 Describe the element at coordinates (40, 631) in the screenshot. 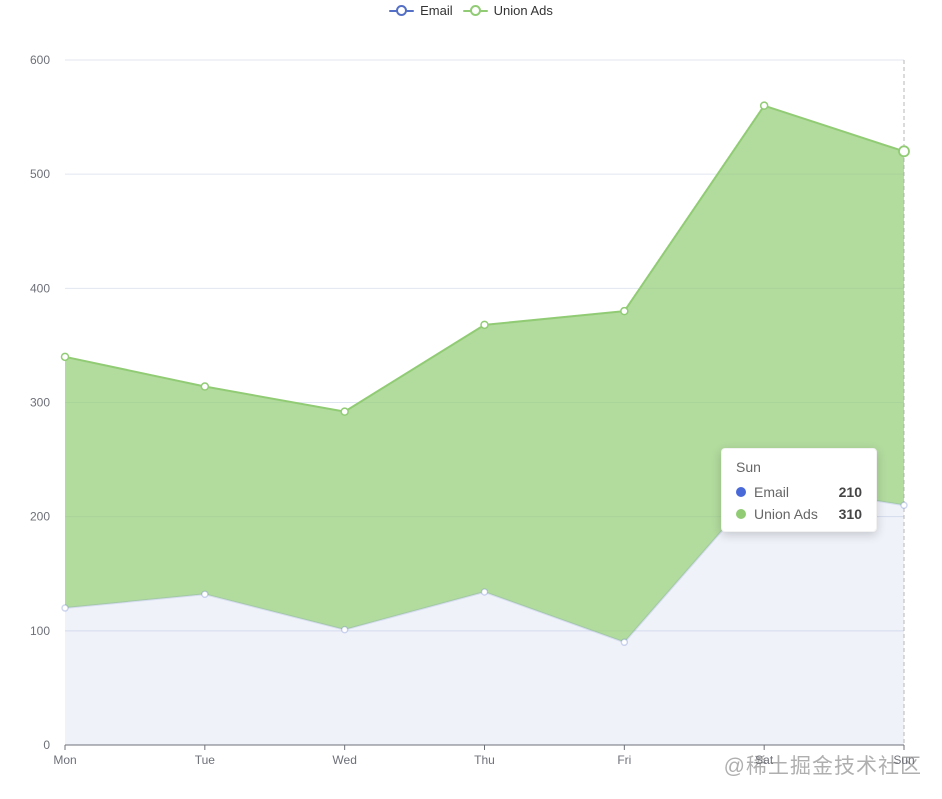

I see `y-axis-label: 100` at that location.